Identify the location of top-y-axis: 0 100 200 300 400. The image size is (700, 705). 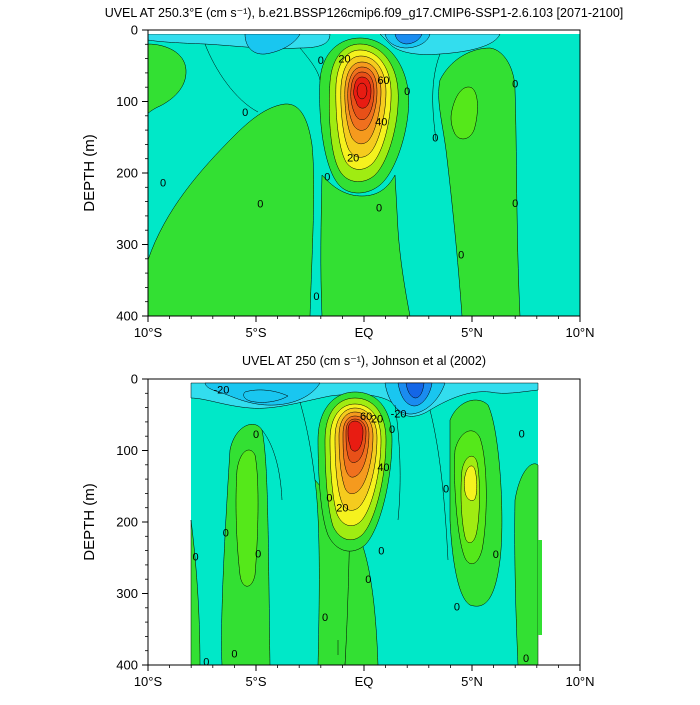
(132, 173).